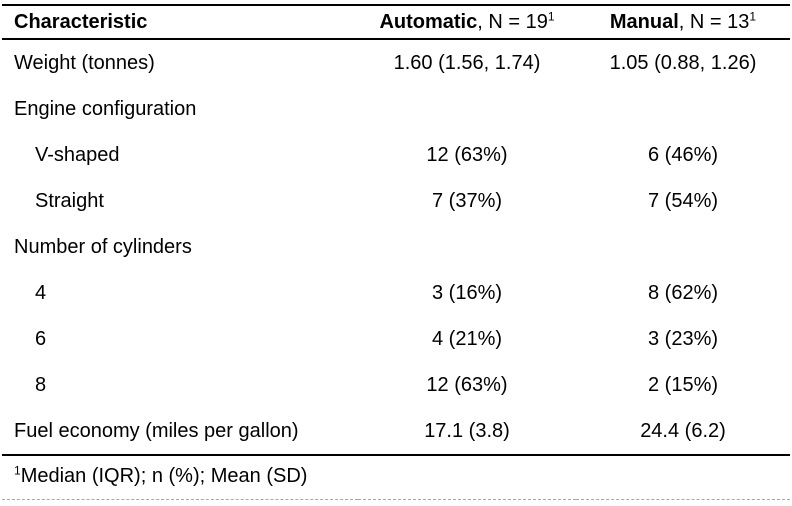 The image size is (792, 506). I want to click on manual-value: 3 (23%), so click(683, 339).